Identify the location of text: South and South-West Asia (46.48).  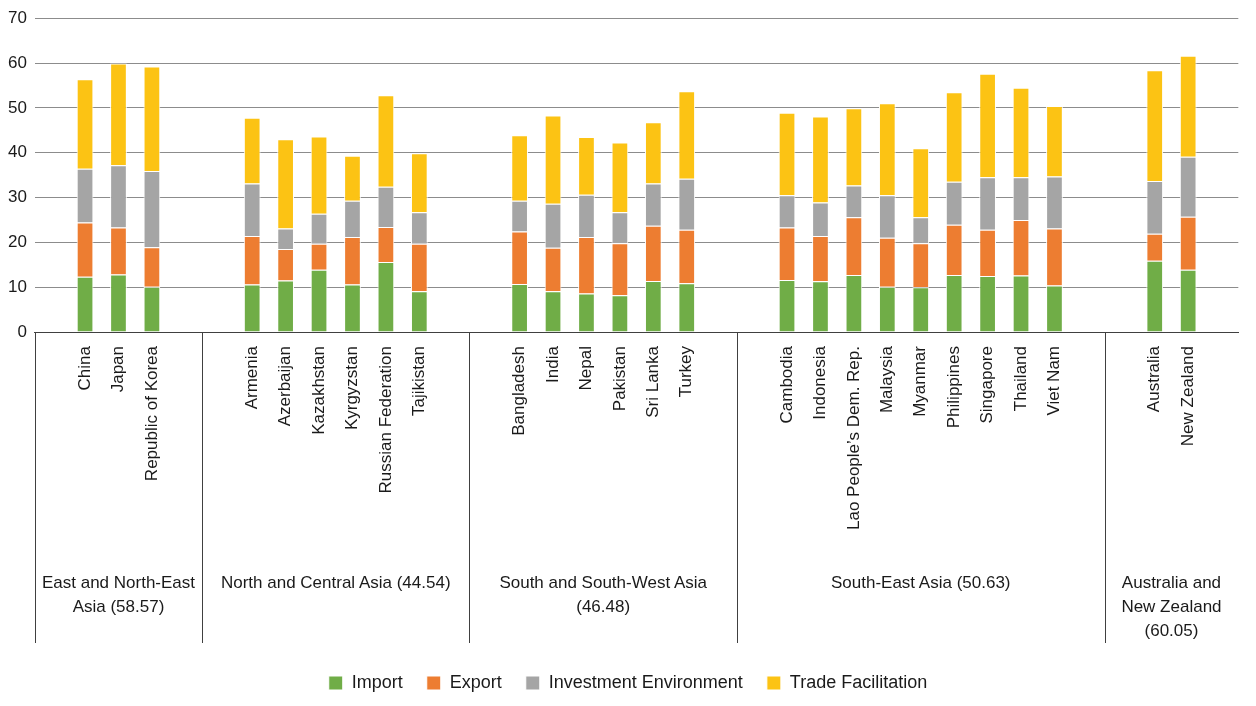
(603, 594).